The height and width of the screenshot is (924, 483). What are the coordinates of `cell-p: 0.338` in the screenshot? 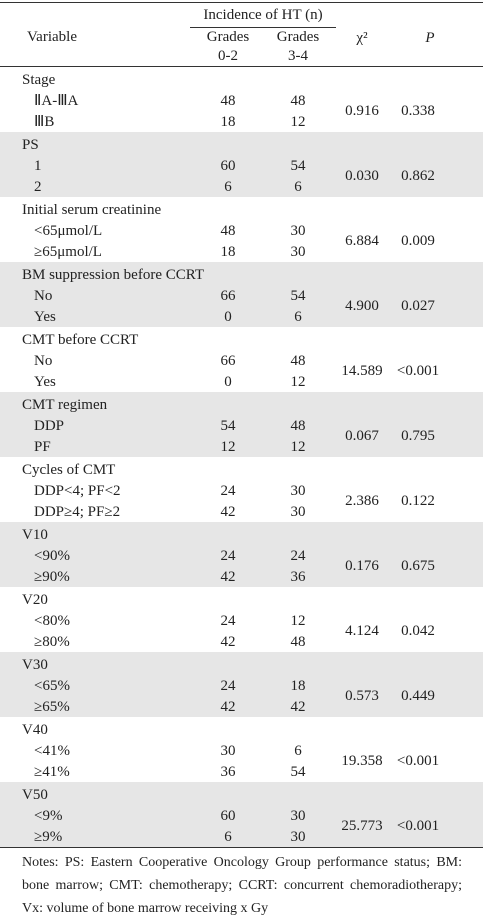 It's located at (418, 111).